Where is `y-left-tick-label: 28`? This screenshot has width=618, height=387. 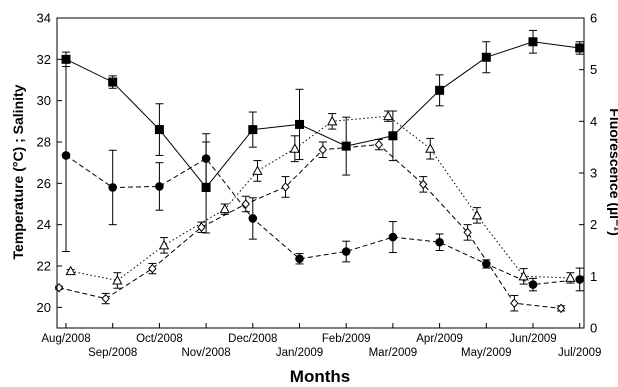
y-left-tick-label: 28 is located at coordinates (44, 142).